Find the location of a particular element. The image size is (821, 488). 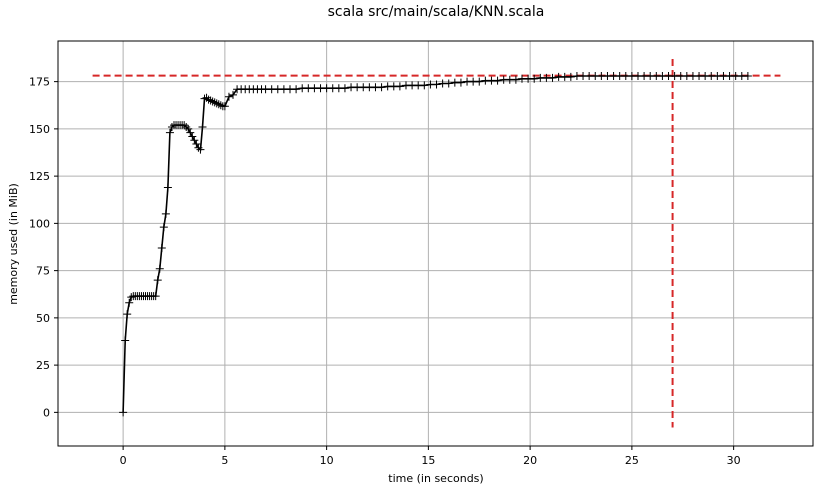

x-tick-label: 30 is located at coordinates (734, 460).